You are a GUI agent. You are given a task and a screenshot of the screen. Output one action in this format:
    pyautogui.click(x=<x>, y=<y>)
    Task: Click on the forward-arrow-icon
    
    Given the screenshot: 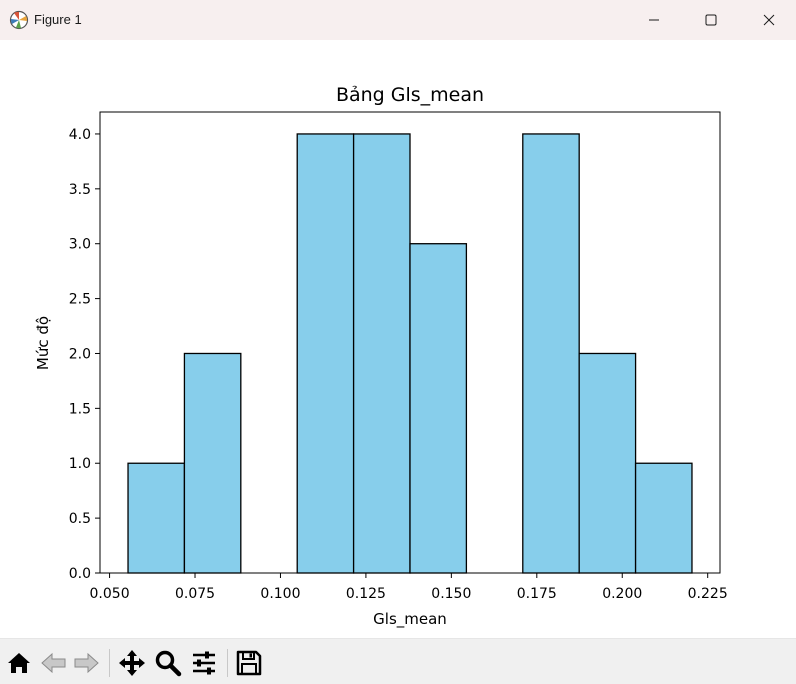 What is the action you would take?
    pyautogui.click(x=86, y=663)
    